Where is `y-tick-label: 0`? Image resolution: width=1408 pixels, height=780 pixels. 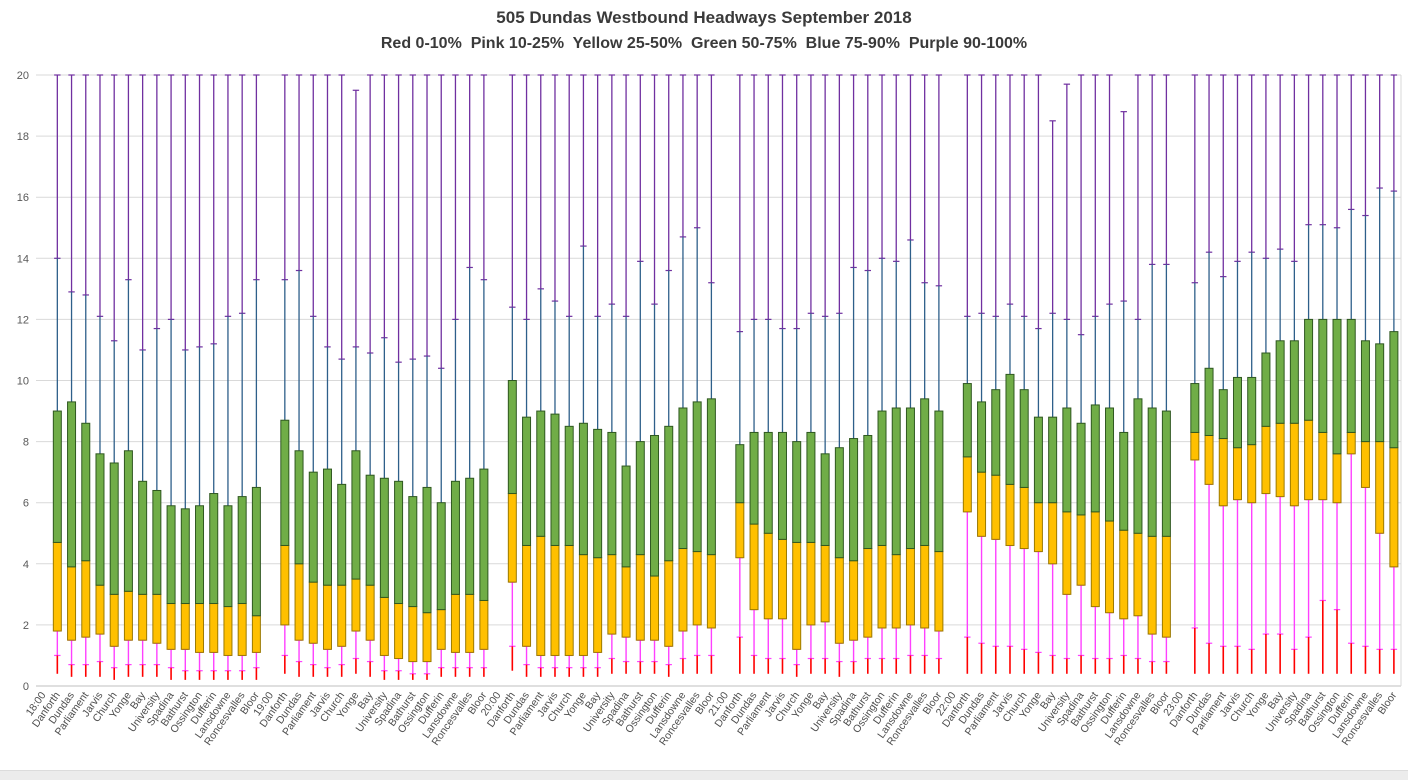 y-tick-label: 0 is located at coordinates (26, 687).